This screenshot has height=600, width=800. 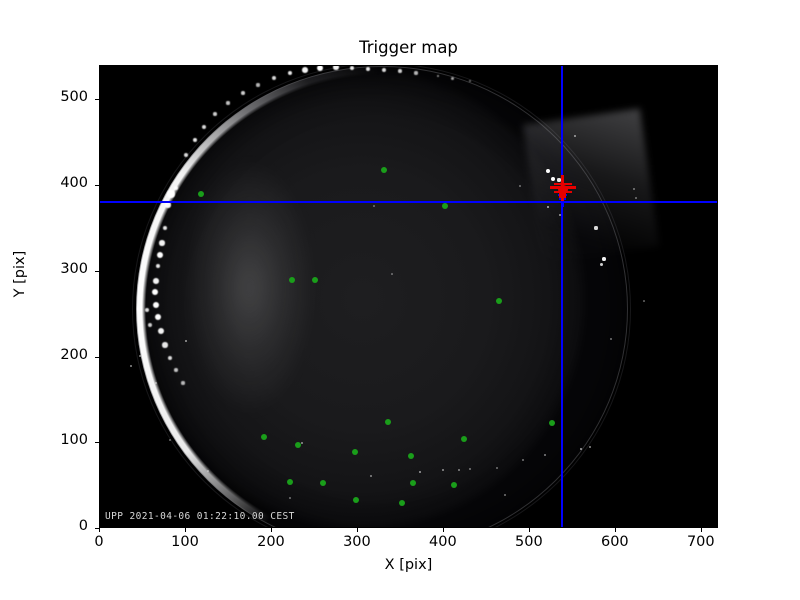 I want to click on y-axis-label: Y [pix], so click(x=20, y=274).